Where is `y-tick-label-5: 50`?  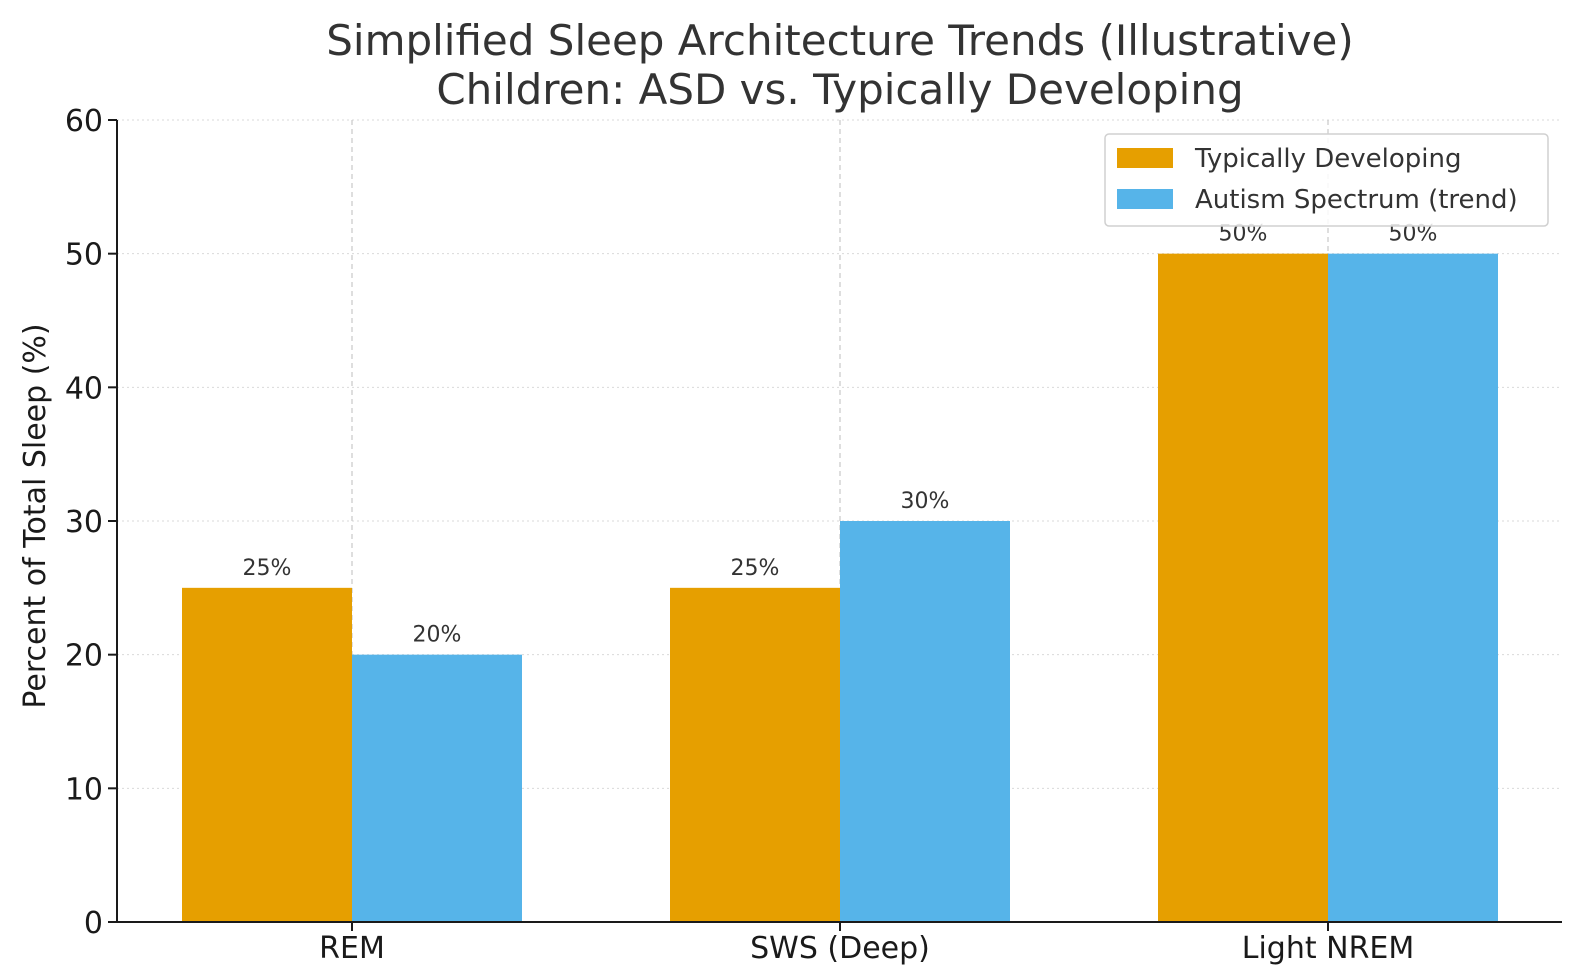 y-tick-label-5: 50 is located at coordinates (84, 255).